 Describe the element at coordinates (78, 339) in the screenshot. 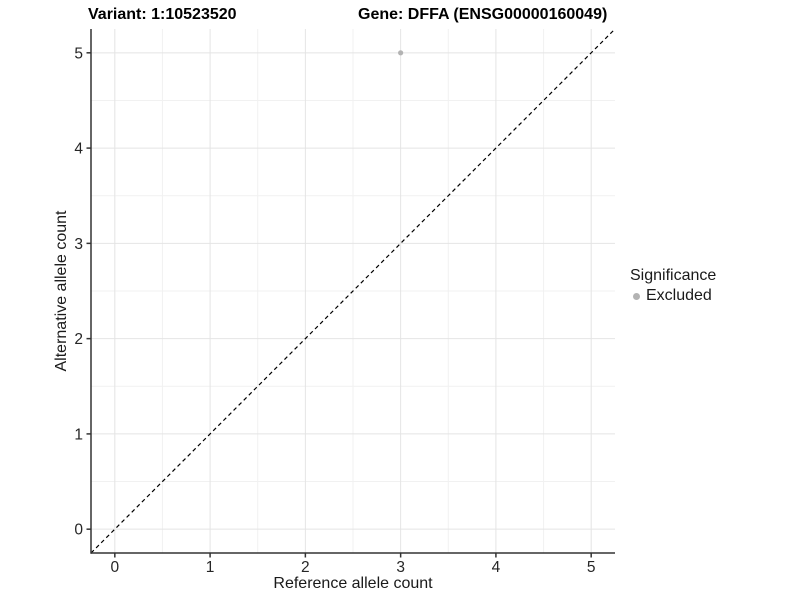

I see `y-tick-label: 2` at that location.